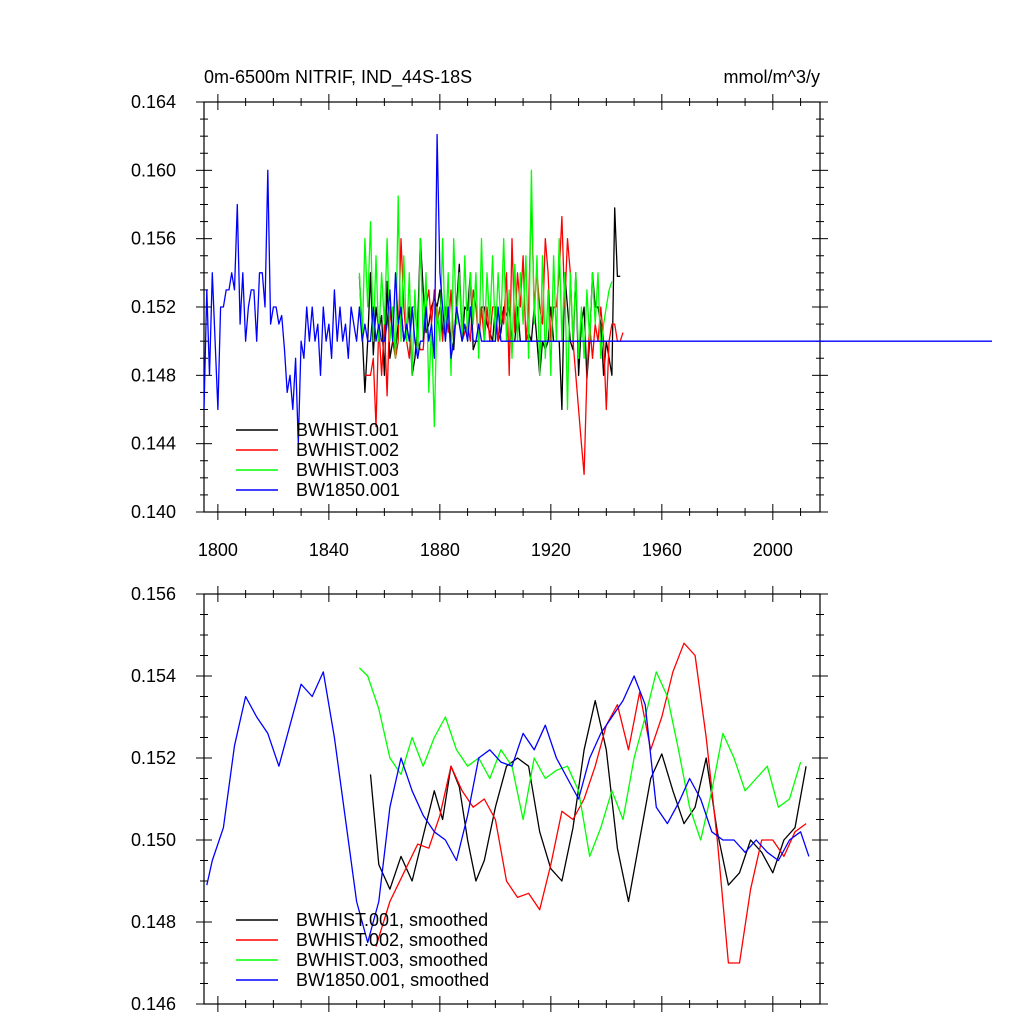 This screenshot has width=1024, height=1024. What do you see at coordinates (580, 762) in the screenshot?
I see `series-line-bwhist-003-smoothed` at bounding box center [580, 762].